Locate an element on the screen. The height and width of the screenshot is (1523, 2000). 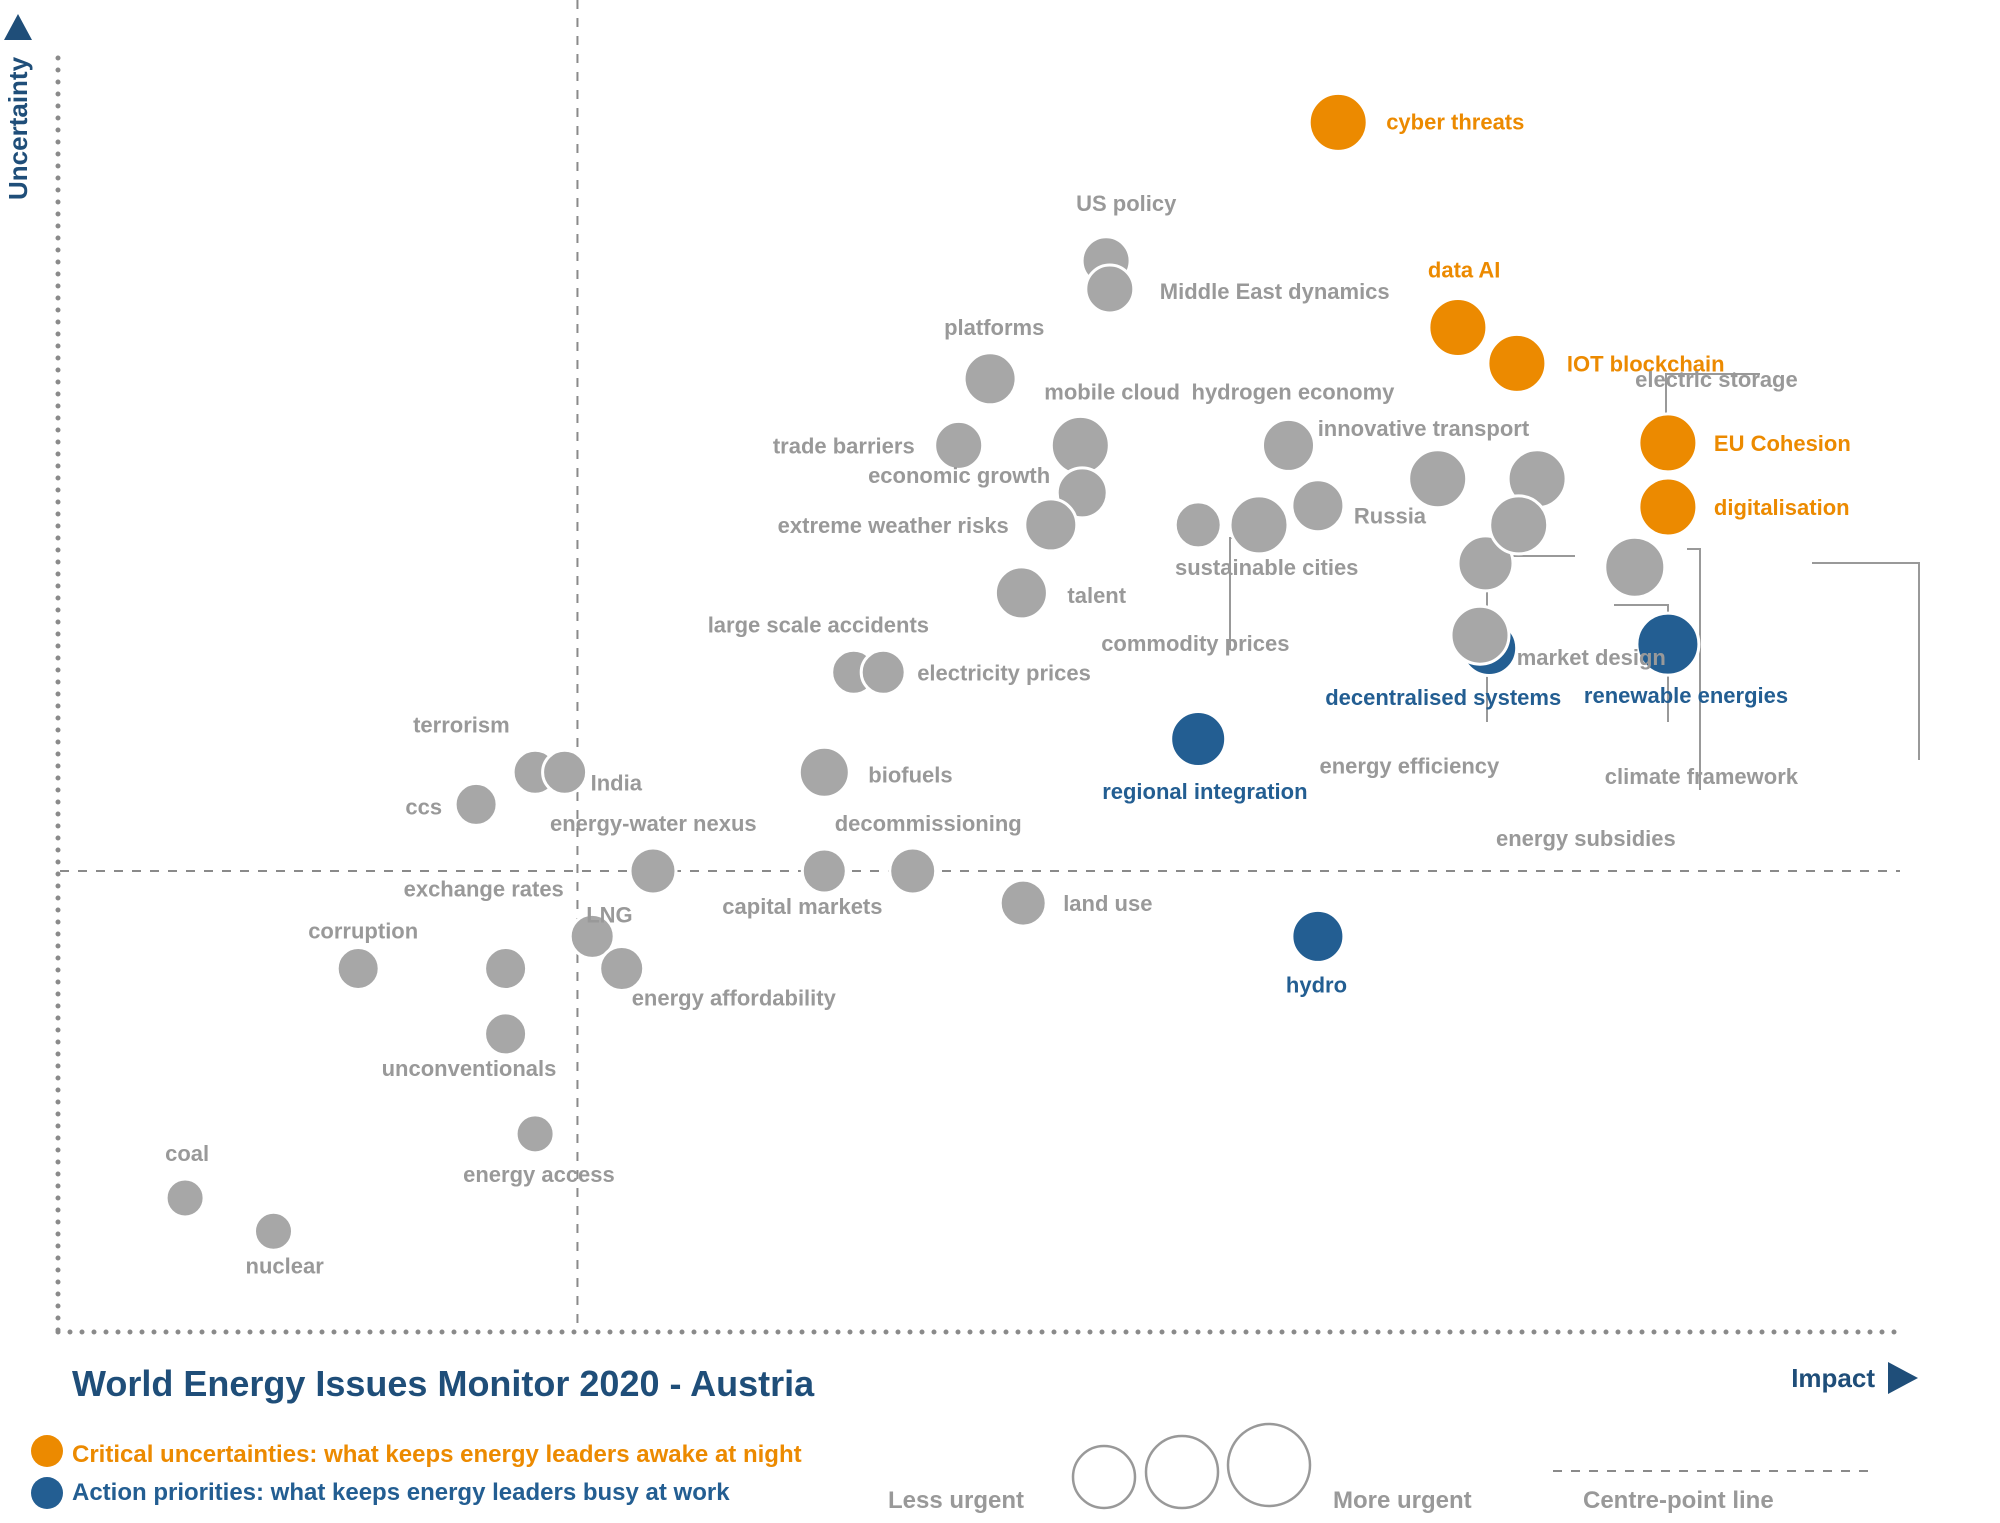
point-middle-east-dynamics is located at coordinates (1110, 289).